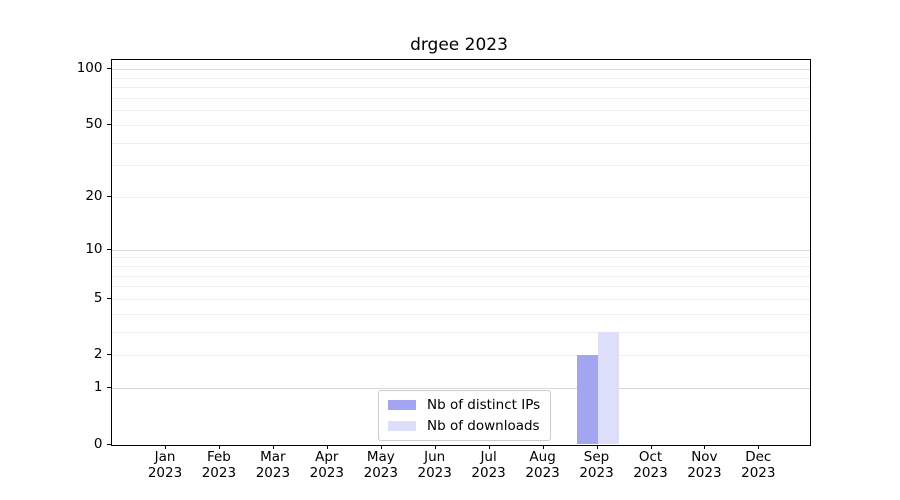 Image resolution: width=900 pixels, height=500 pixels. Describe the element at coordinates (98, 297) in the screenshot. I see `y-tick-label: 5` at that location.